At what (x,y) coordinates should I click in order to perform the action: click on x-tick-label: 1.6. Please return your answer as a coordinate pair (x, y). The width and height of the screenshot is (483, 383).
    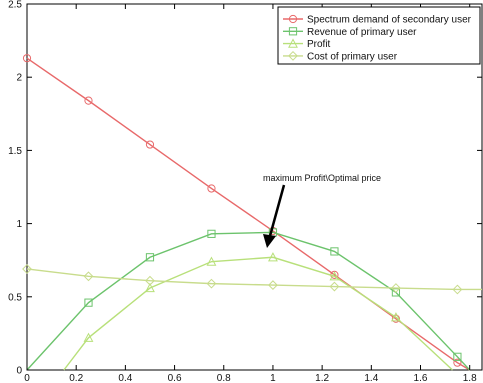
    Looking at the image, I should click on (421, 378).